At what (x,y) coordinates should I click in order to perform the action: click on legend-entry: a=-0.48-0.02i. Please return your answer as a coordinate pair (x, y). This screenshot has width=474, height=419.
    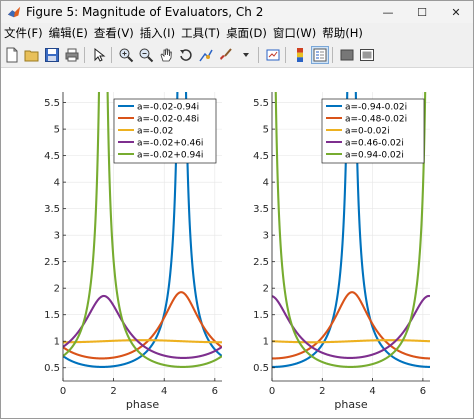
    Looking at the image, I should click on (376, 119).